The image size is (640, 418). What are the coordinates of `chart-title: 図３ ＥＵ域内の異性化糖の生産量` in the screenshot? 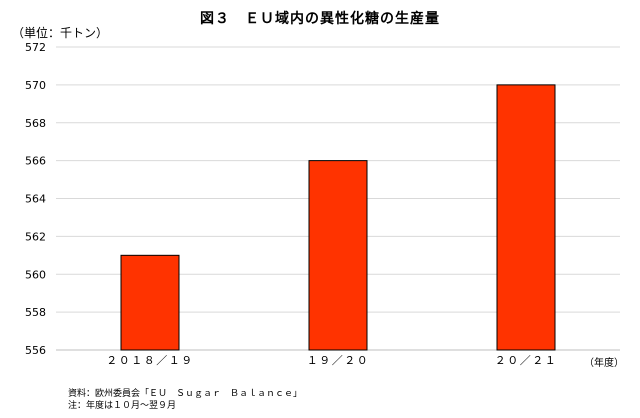 It's located at (320, 19).